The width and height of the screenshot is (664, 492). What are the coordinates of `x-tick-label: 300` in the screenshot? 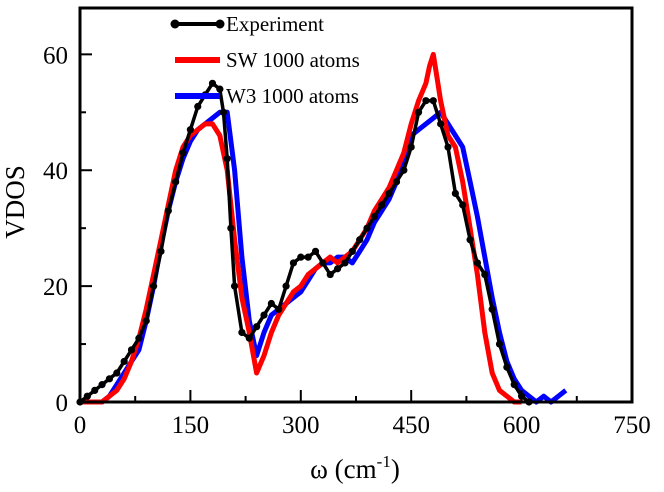 It's located at (301, 425).